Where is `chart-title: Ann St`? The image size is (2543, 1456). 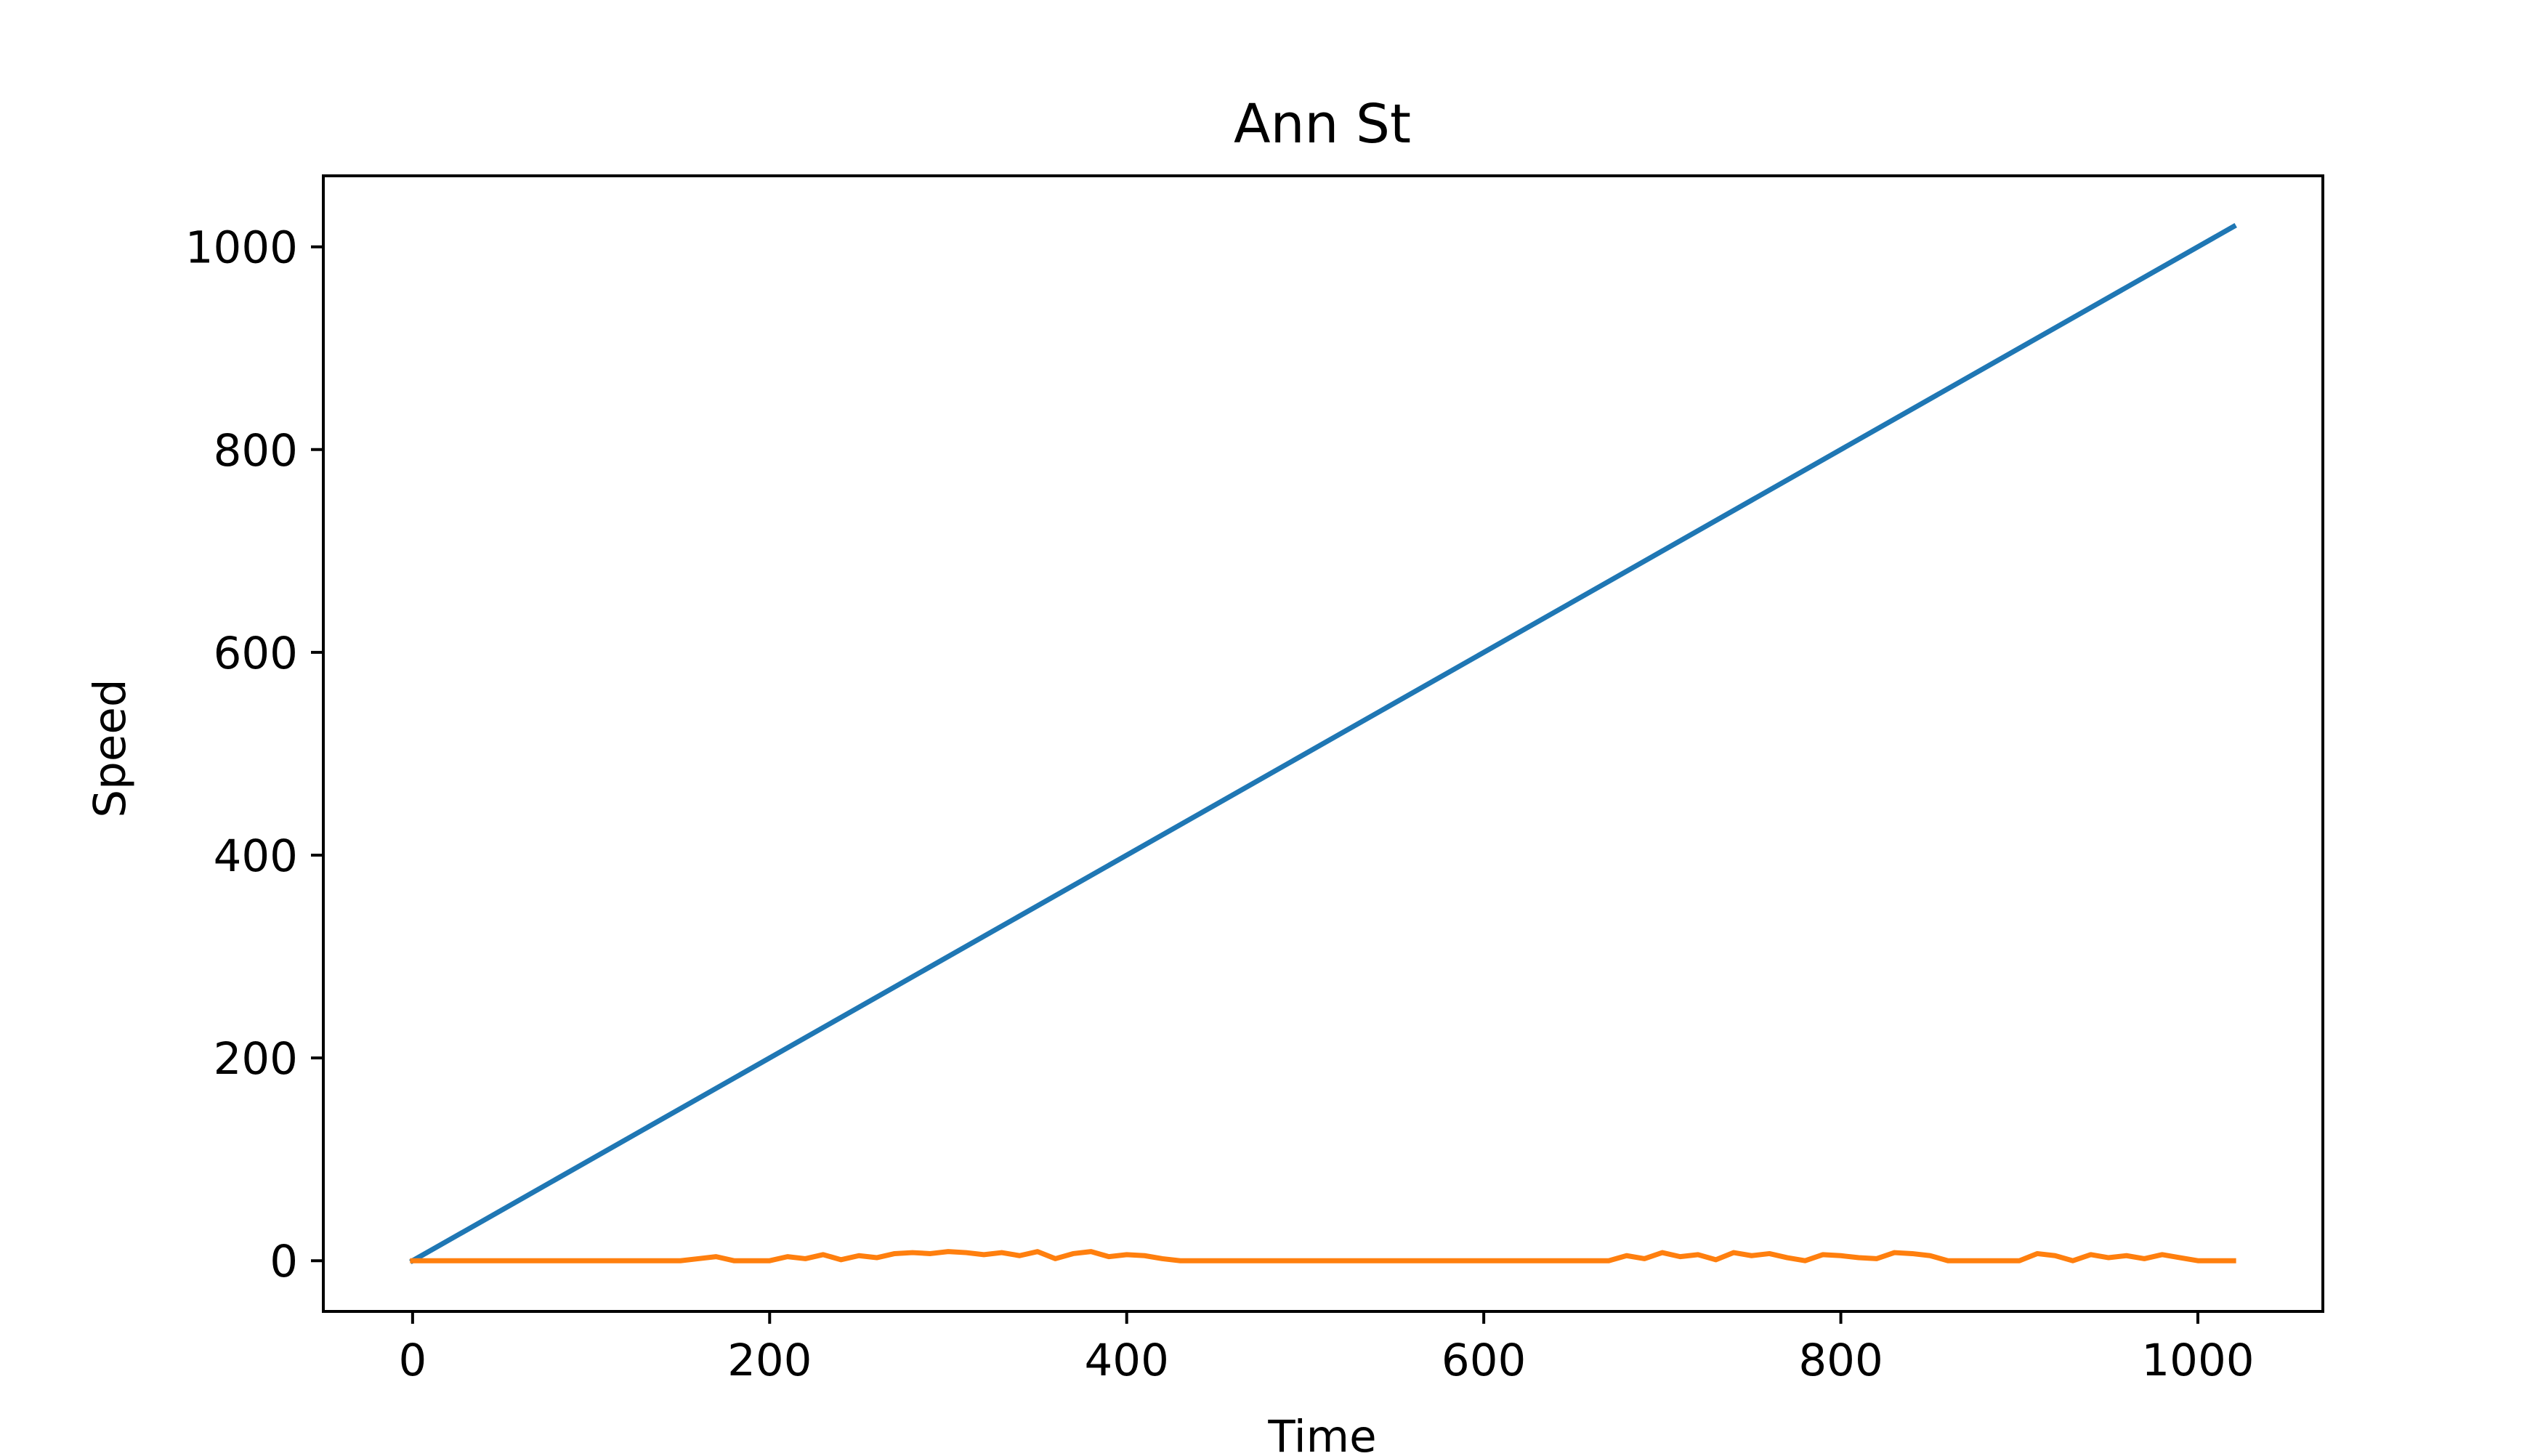 chart-title: Ann St is located at coordinates (1322, 124).